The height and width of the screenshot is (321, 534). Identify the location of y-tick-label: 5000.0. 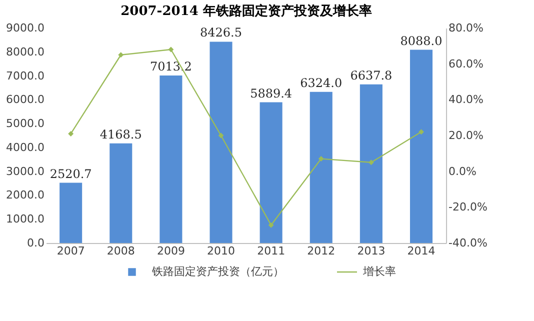
(25, 123).